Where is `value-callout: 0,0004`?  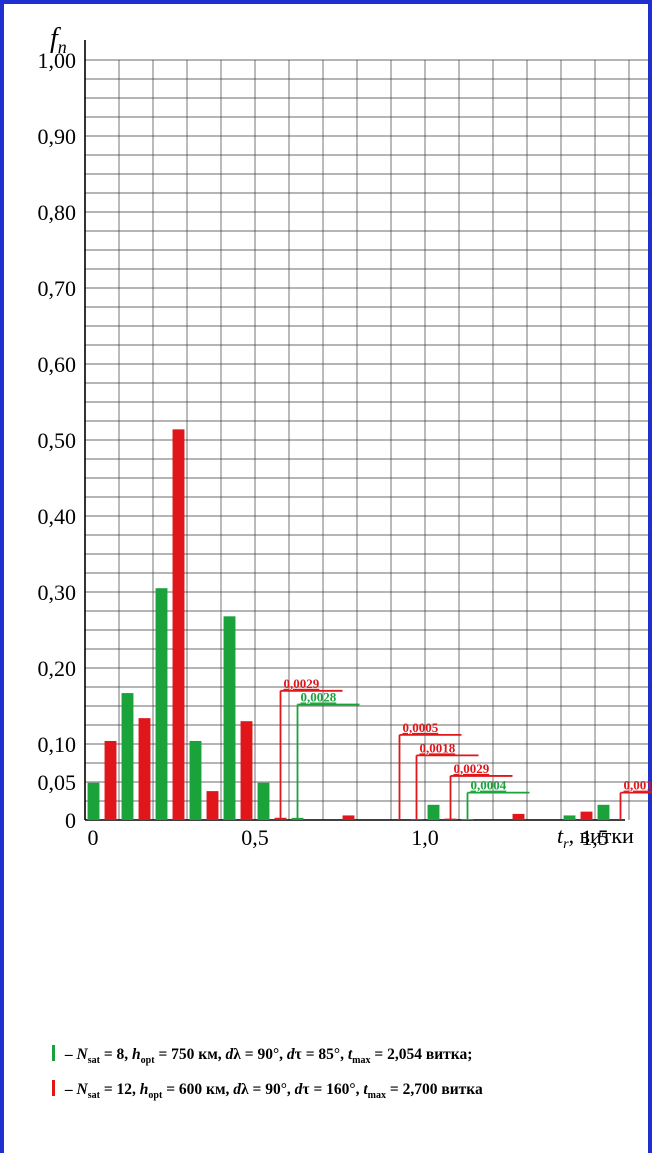 value-callout: 0,0004 is located at coordinates (498, 799).